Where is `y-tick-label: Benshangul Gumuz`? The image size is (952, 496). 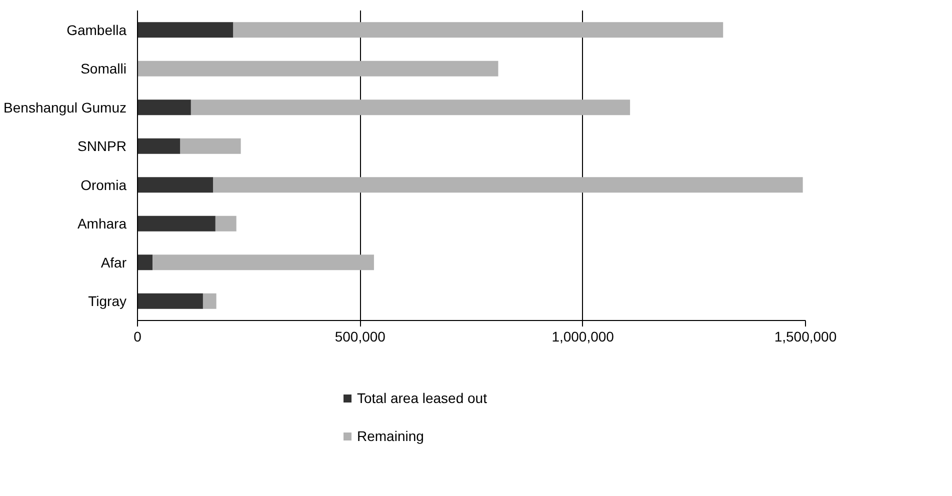 y-tick-label: Benshangul Gumuz is located at coordinates (65, 107).